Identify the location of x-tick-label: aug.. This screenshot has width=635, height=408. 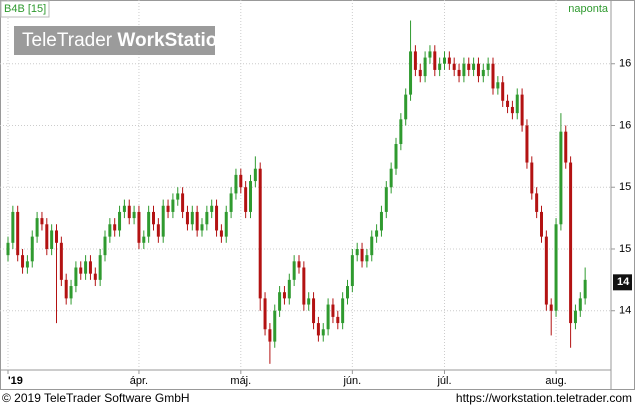
(555, 381).